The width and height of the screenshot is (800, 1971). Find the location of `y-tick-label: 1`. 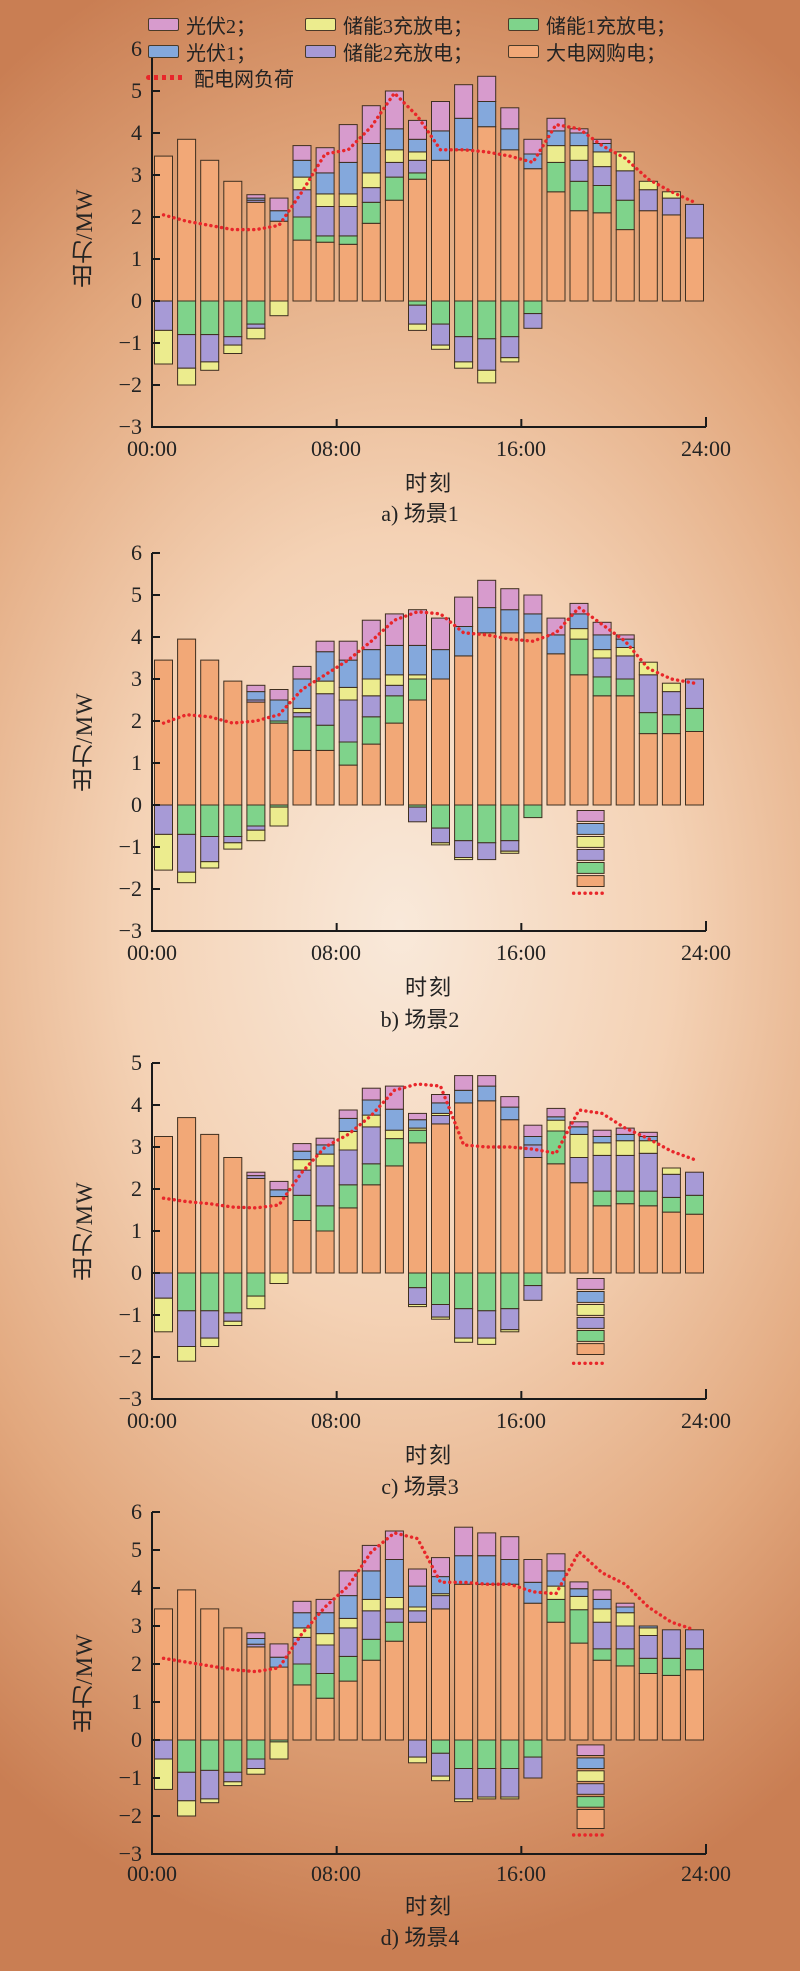

y-tick-label: 1 is located at coordinates (136, 1701).